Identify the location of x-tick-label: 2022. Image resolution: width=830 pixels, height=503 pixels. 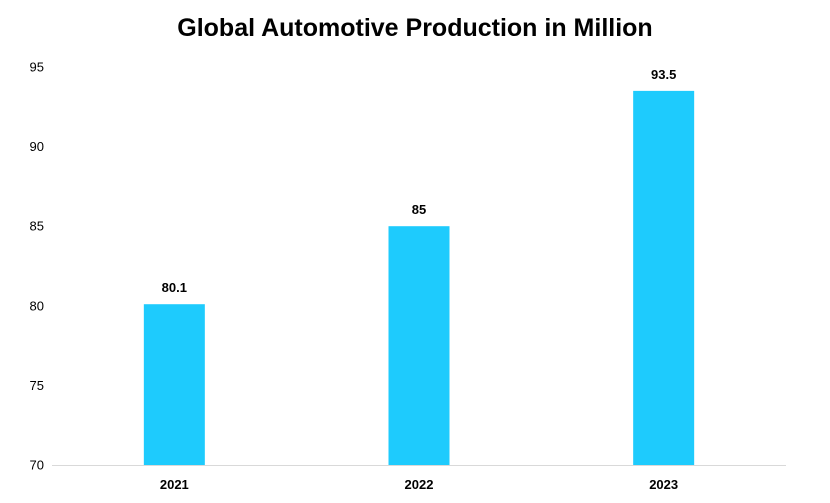
(419, 484).